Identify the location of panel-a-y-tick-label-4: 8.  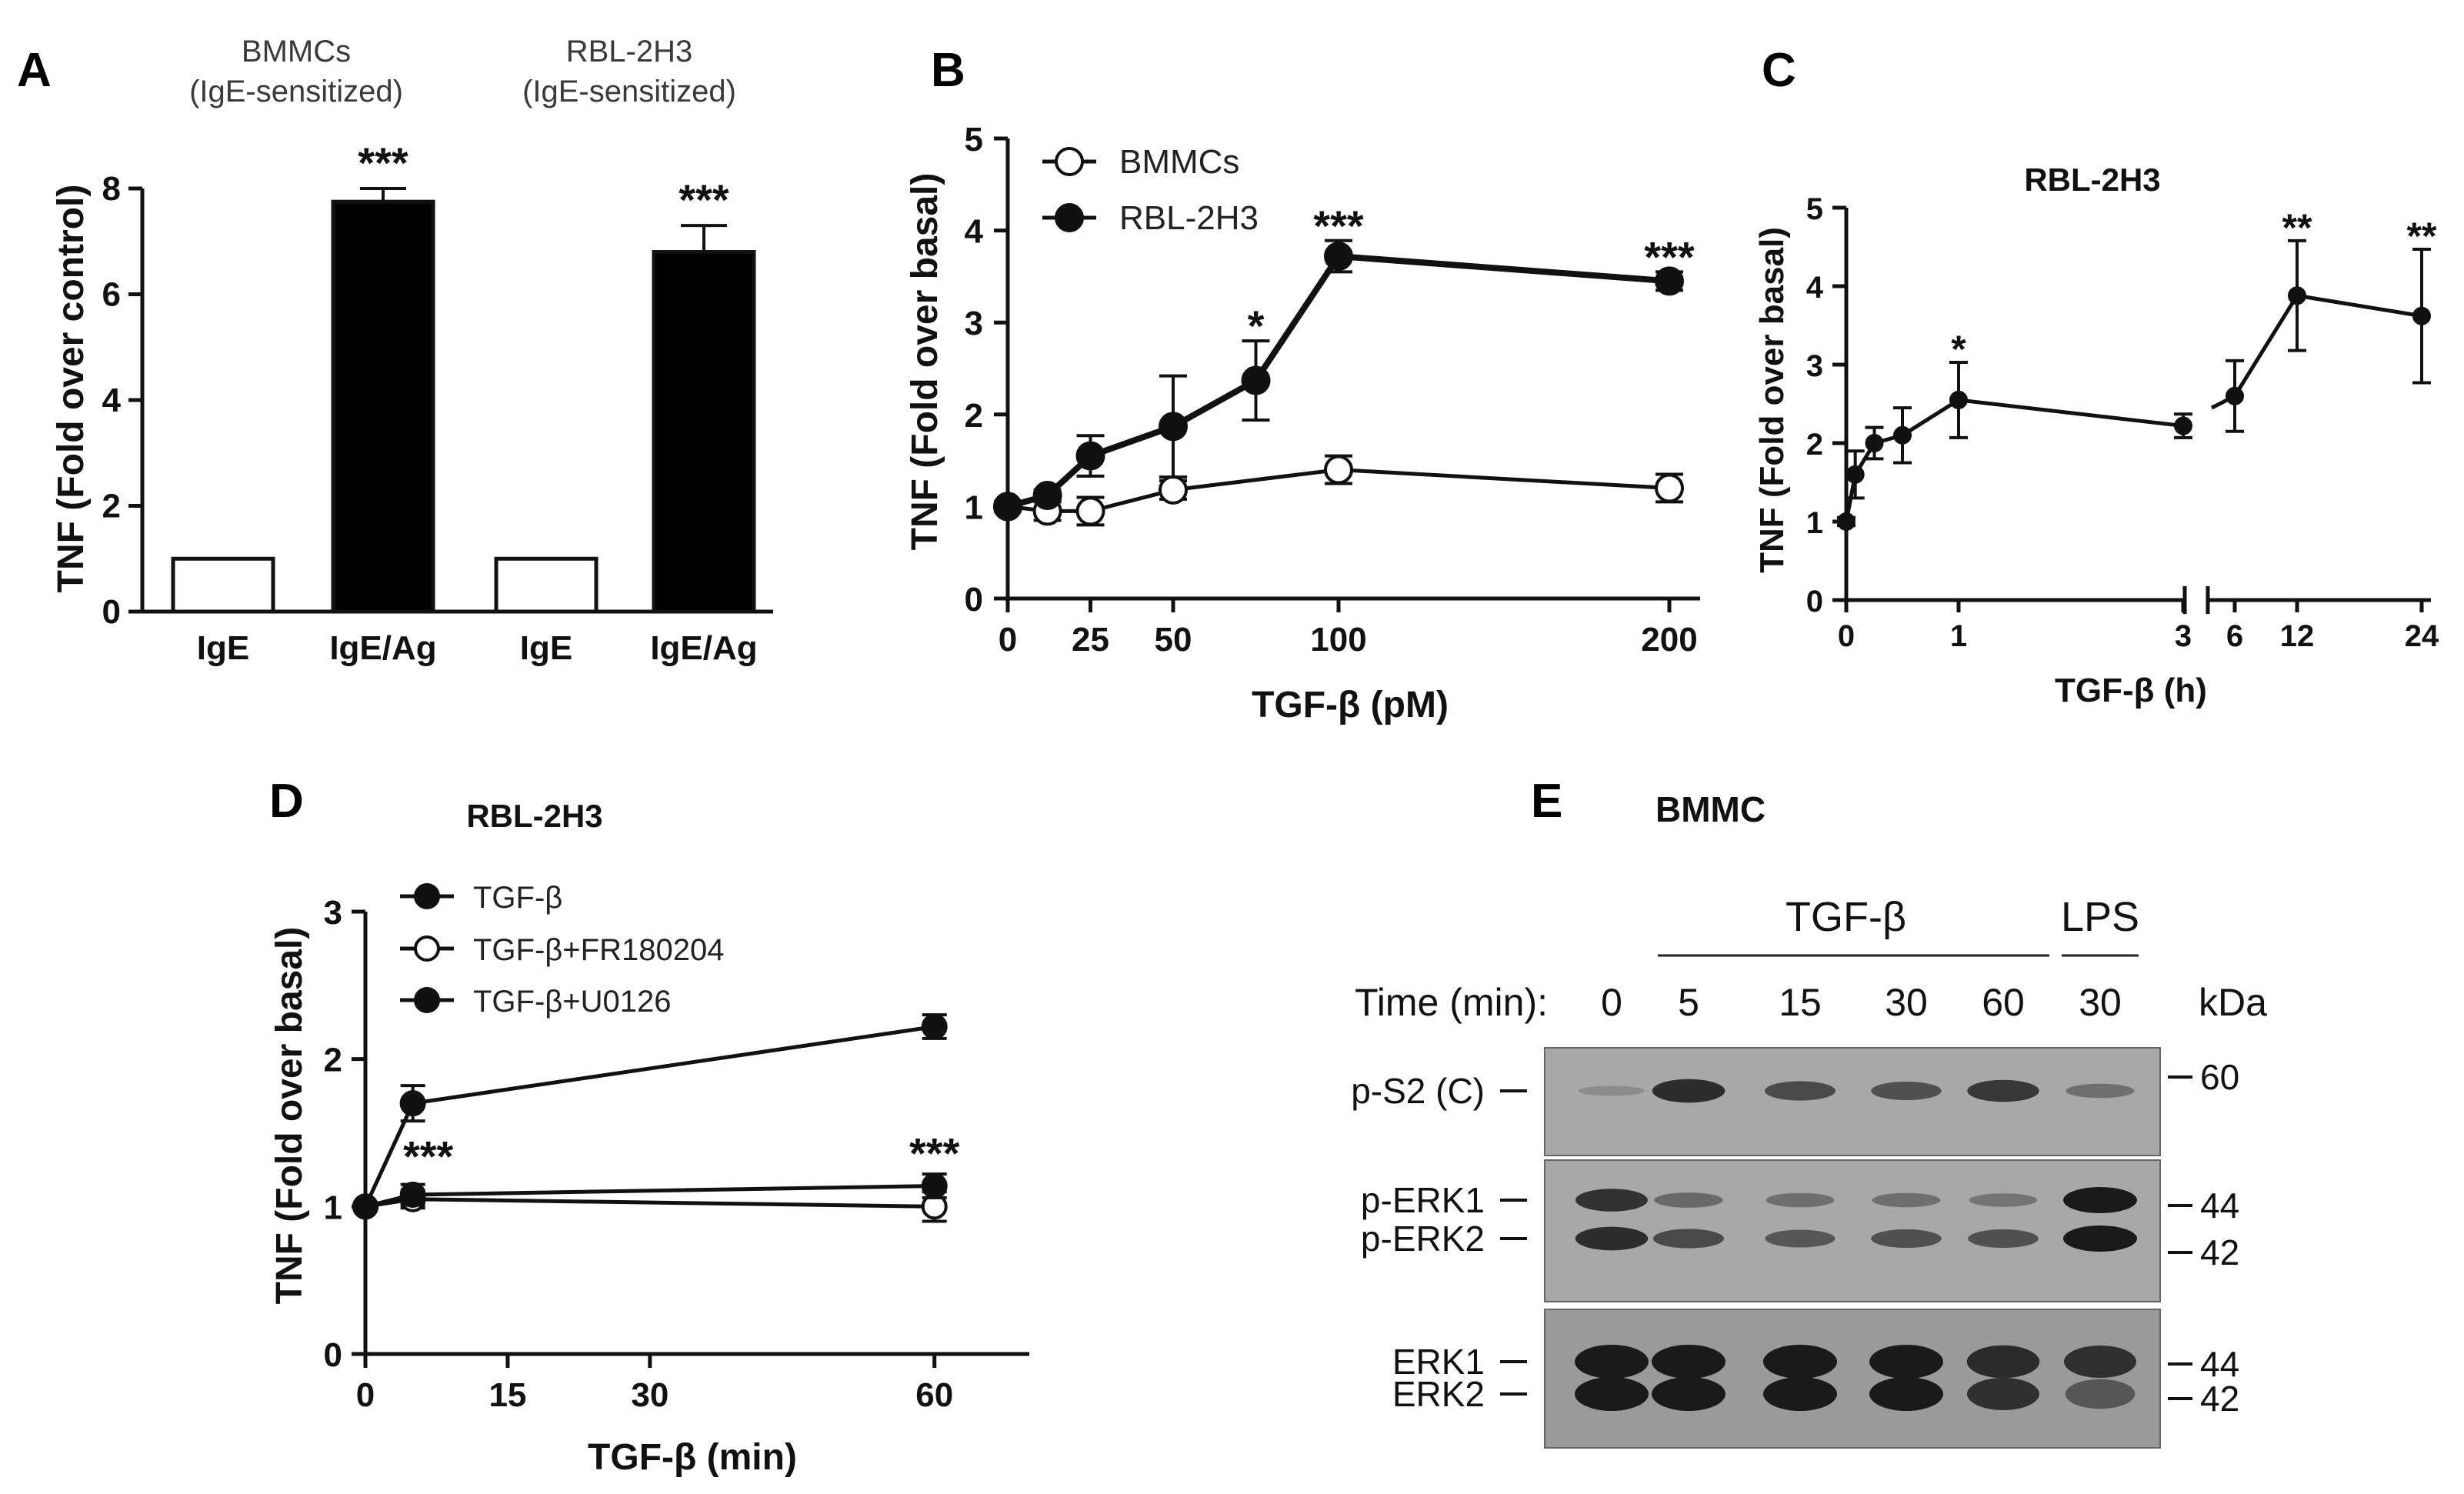
(111, 189).